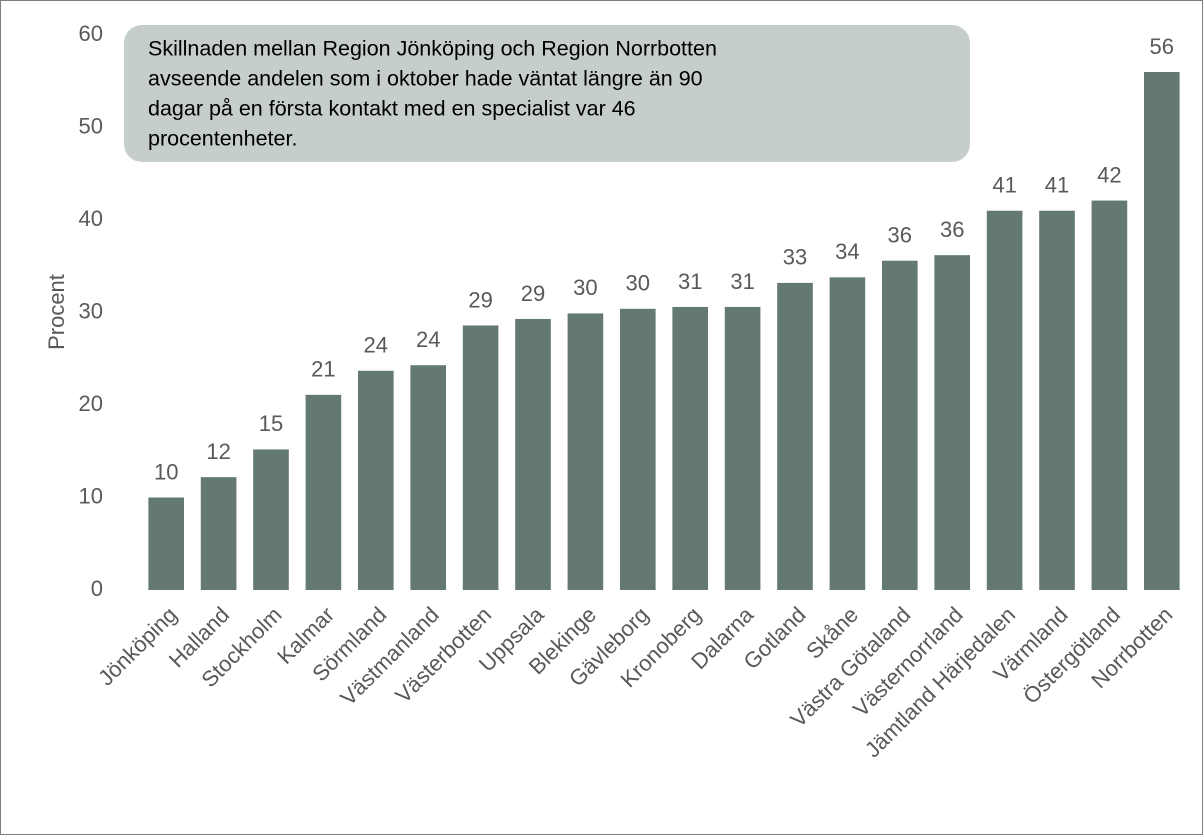  Describe the element at coordinates (91, 403) in the screenshot. I see `y-tick-label: 20` at that location.